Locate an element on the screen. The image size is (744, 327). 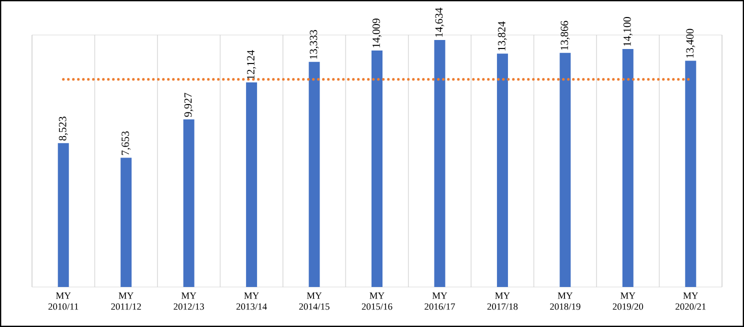
data-label: 12,124 is located at coordinates (251, 65).